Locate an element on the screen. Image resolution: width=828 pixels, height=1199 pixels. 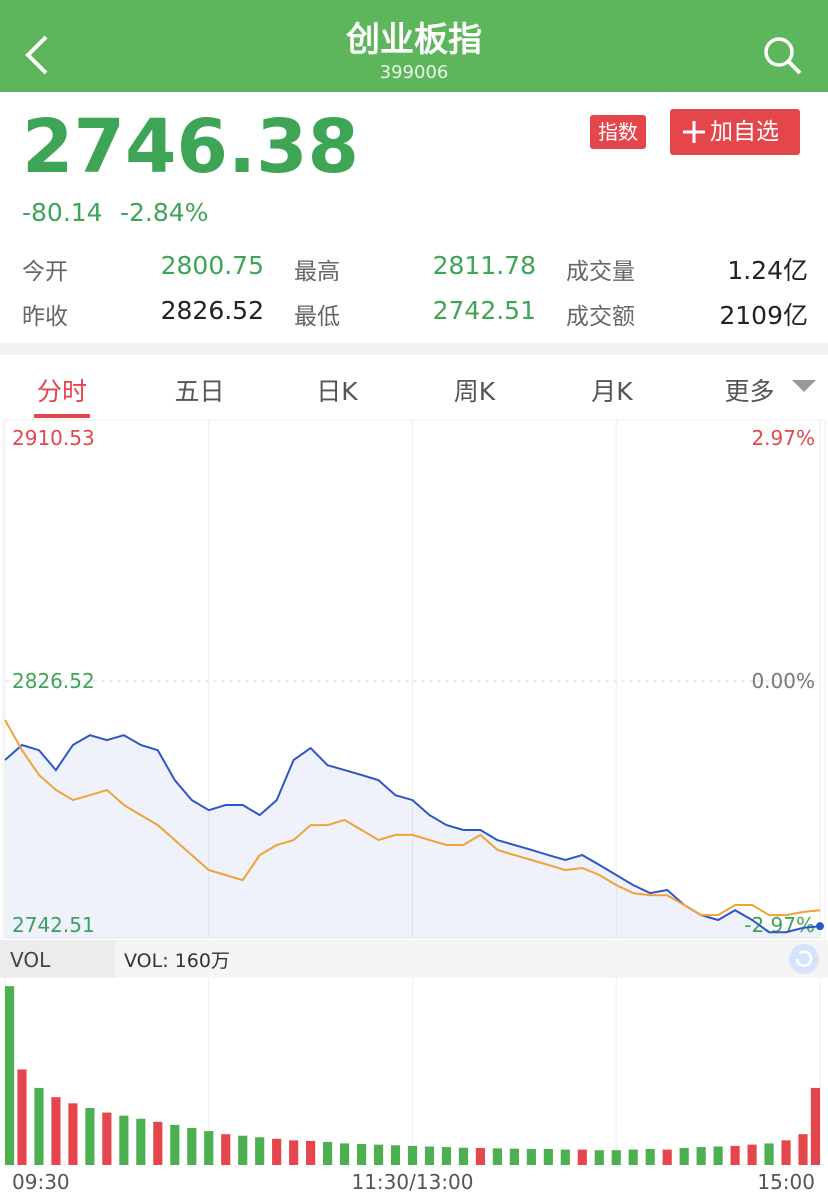
stat-value: 2826.52 is located at coordinates (212, 310).